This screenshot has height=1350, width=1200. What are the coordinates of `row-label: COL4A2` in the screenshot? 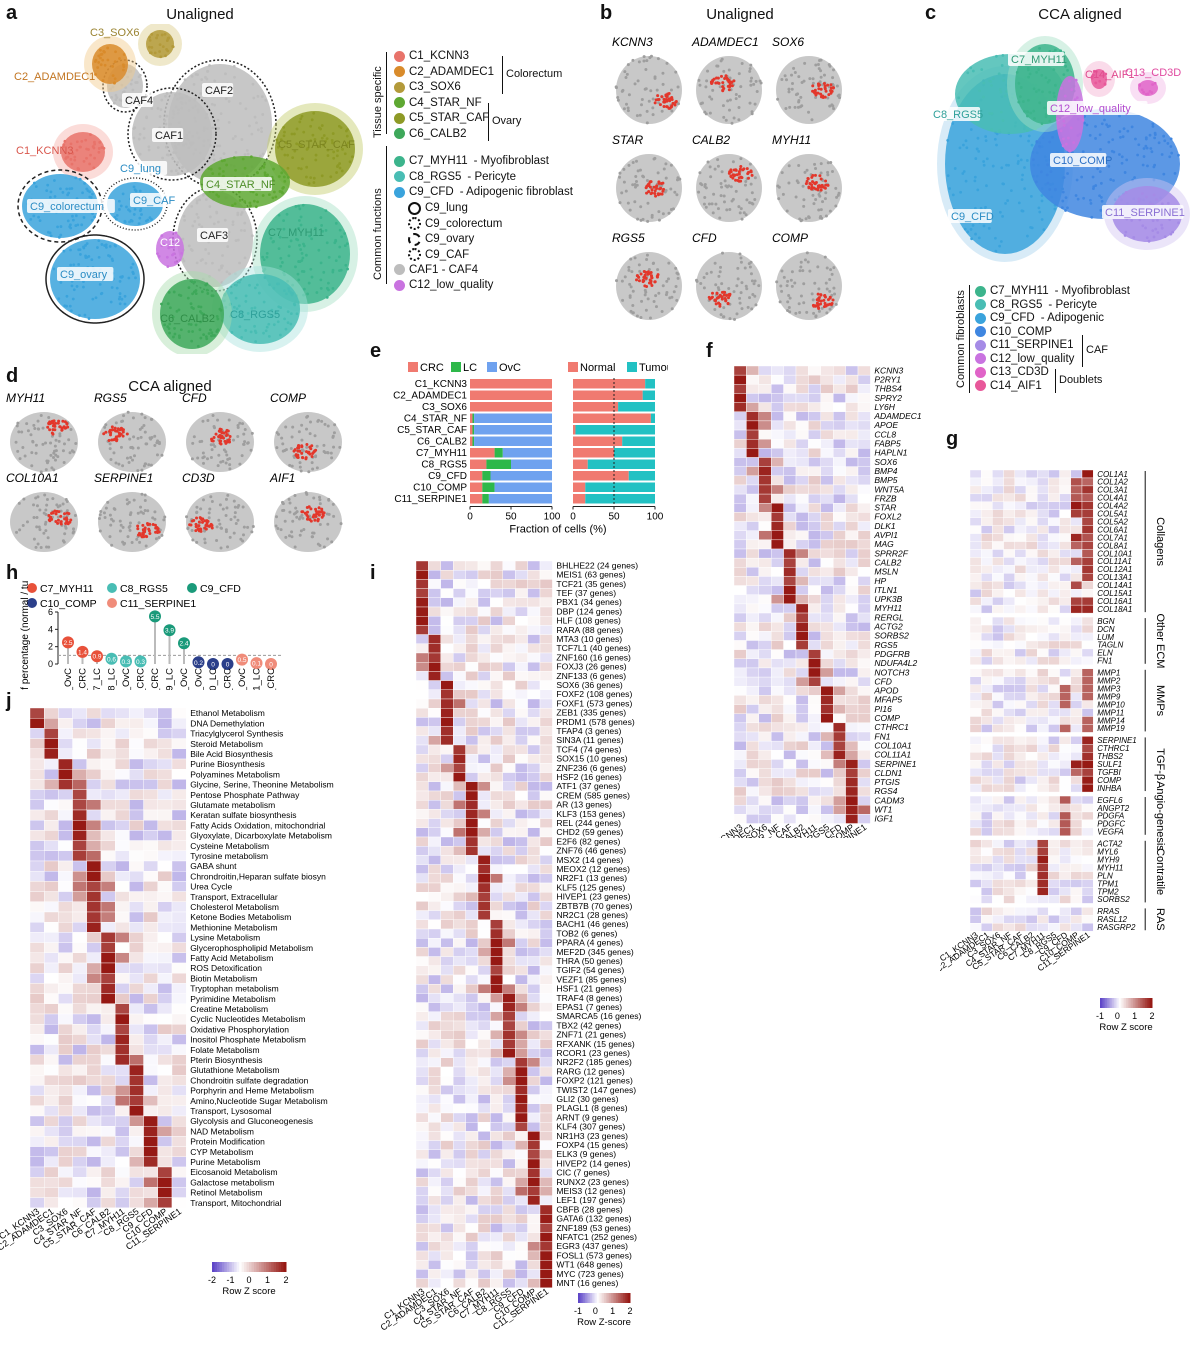 It's located at (1112, 506).